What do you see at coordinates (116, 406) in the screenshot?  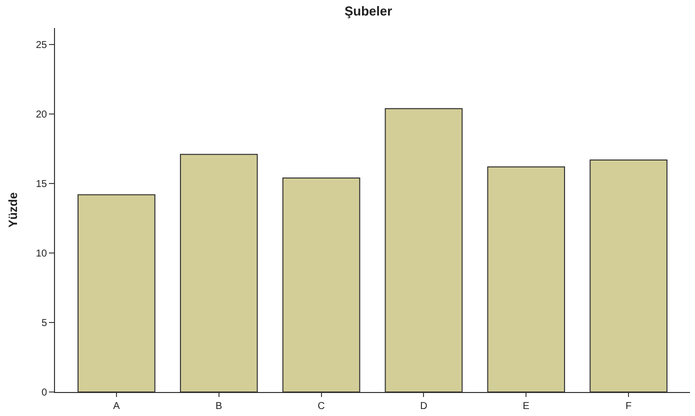 I see `x-tick-label: A` at bounding box center [116, 406].